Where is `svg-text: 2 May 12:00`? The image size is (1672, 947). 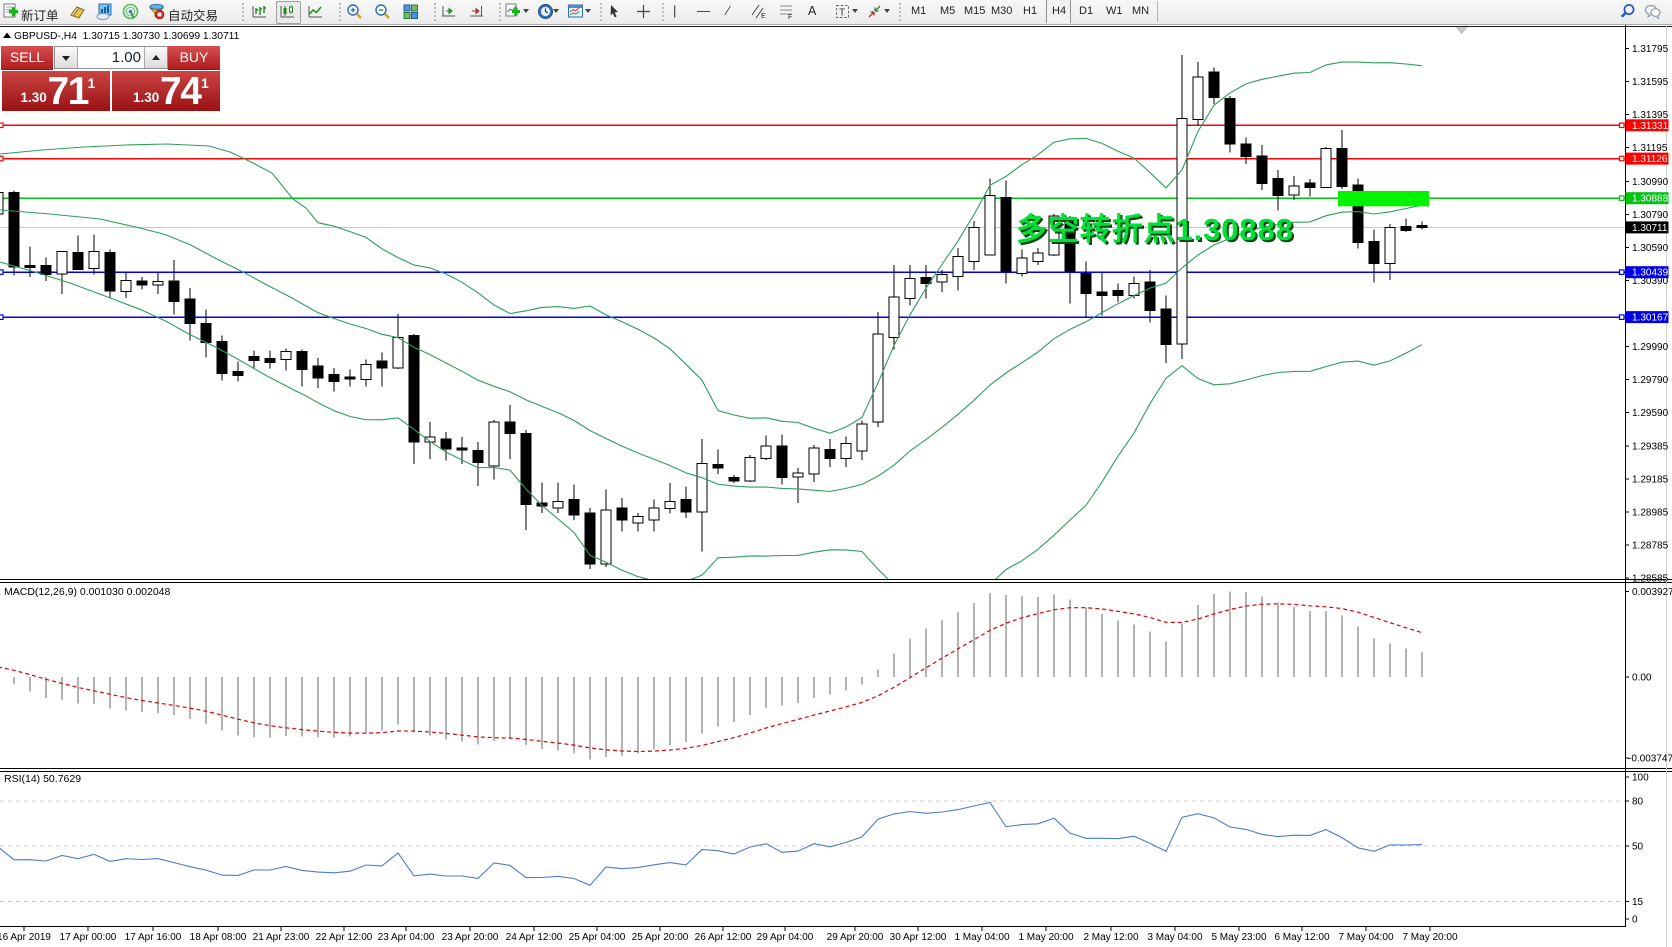 svg-text: 2 May 12:00 is located at coordinates (1110, 937).